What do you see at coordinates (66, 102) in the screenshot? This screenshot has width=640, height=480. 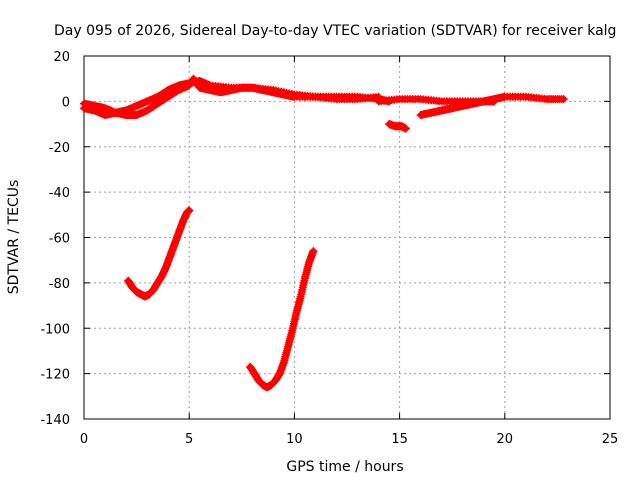 I see `y-tick-label: 0` at bounding box center [66, 102].